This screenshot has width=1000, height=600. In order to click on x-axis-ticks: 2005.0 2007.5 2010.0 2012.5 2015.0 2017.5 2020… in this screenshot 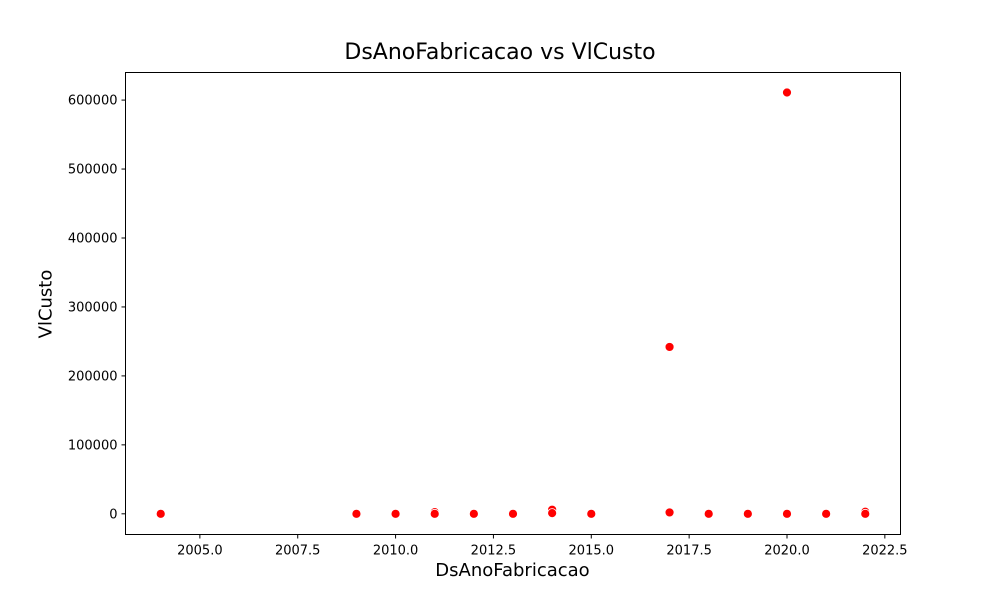, I will do `click(542, 546)`.